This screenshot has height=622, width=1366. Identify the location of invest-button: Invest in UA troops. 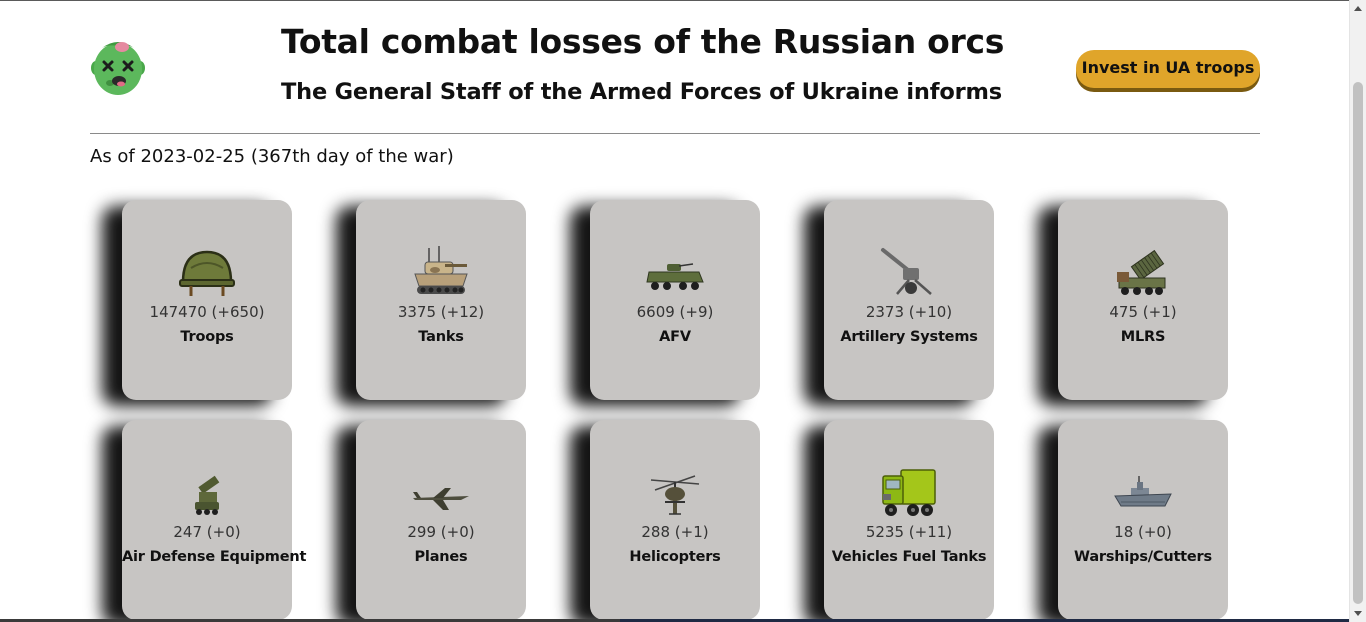
(1168, 69).